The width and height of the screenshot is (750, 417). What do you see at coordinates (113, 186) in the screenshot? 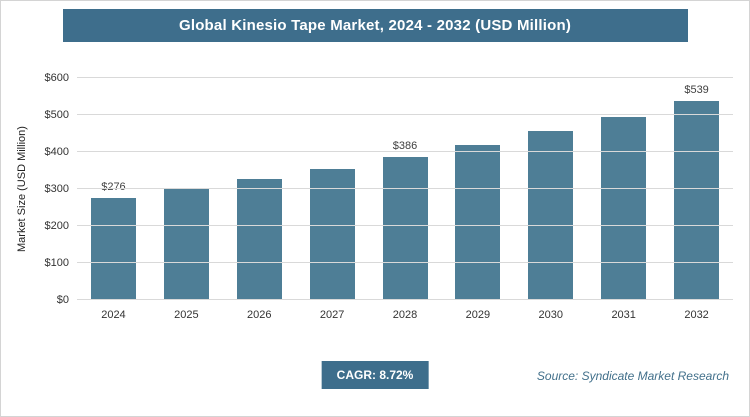
I see `bar-value-label: $276` at bounding box center [113, 186].